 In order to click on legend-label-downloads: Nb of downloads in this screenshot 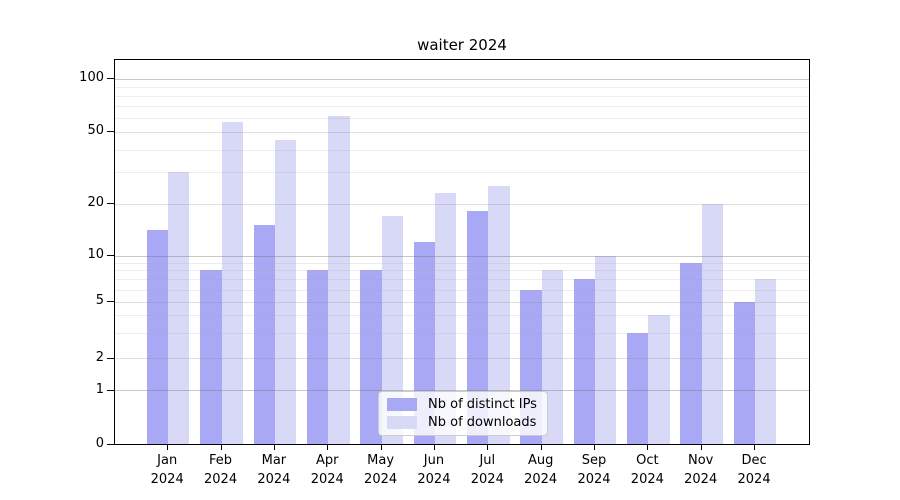, I will do `click(482, 423)`.